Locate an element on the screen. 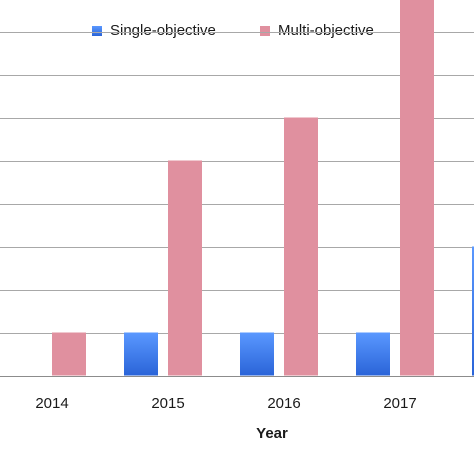  legend-swatch-multi-objective is located at coordinates (265, 30).